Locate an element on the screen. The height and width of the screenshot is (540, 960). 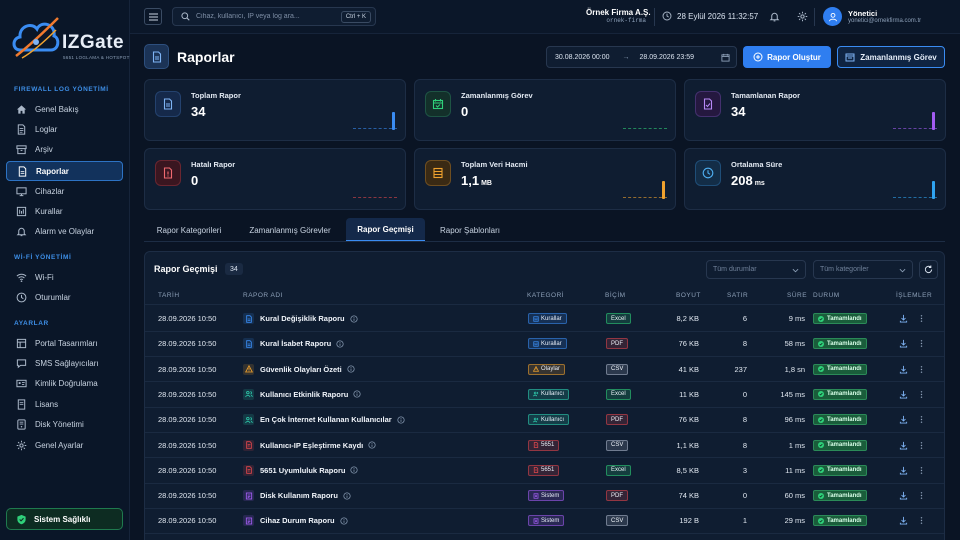
column-header-category: KATEGORİ is located at coordinates (546, 295).